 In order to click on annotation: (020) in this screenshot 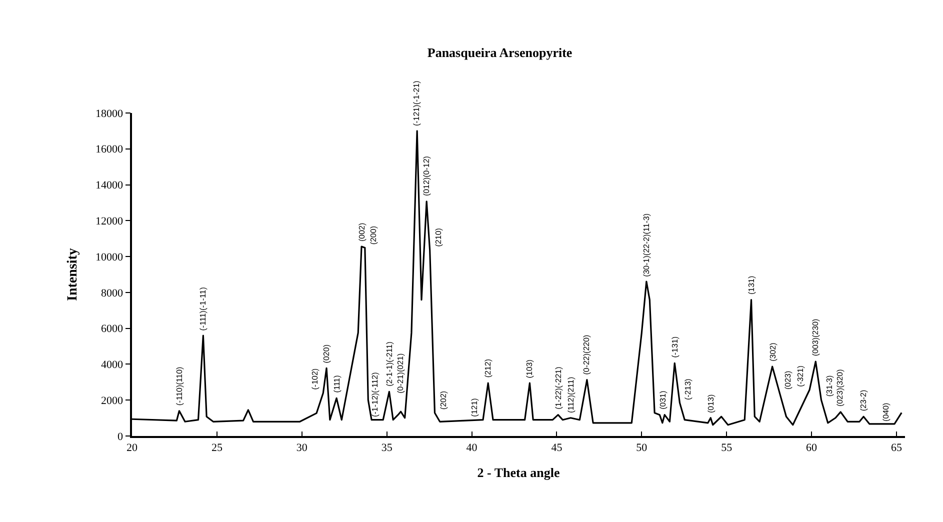, I will do `click(326, 354)`.